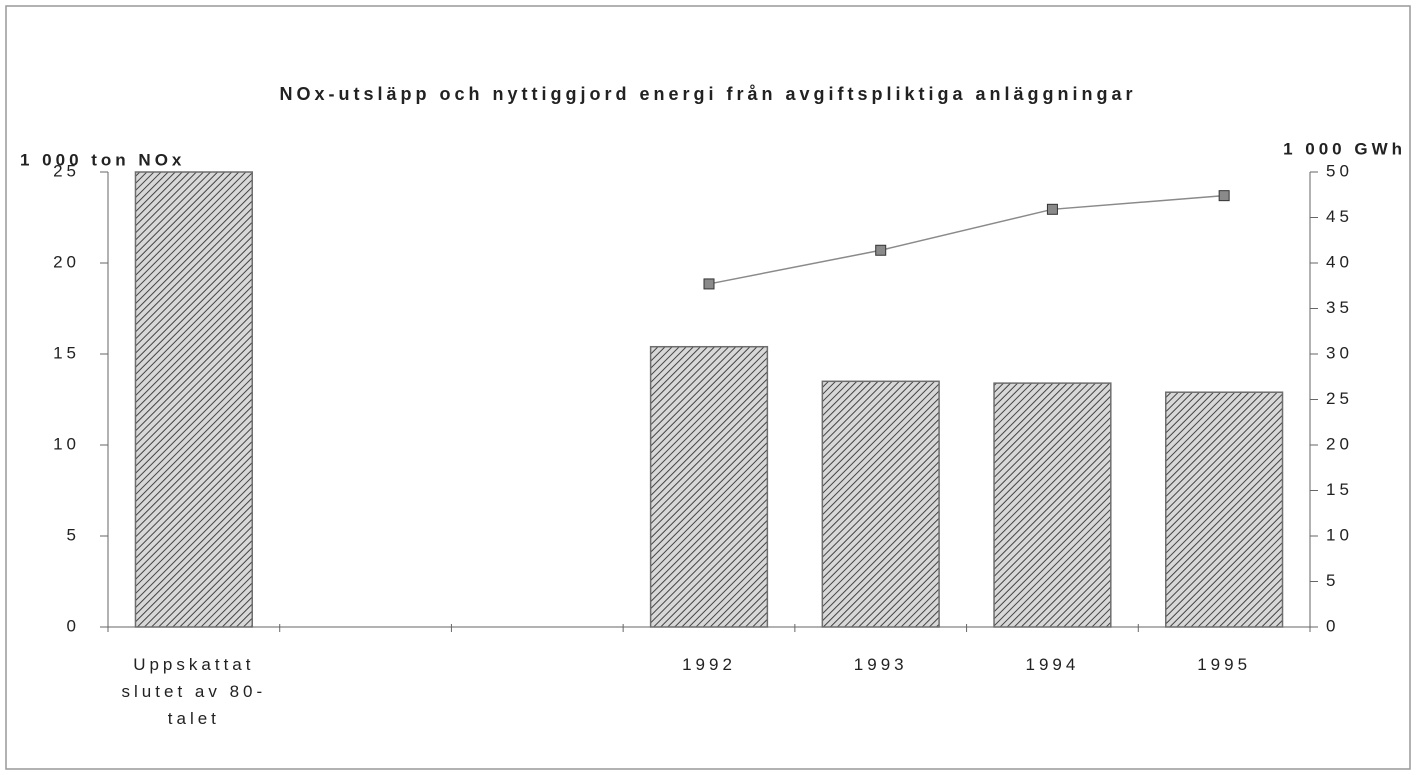 The image size is (1416, 775). I want to click on y2-tick-label: 30, so click(1339, 352).